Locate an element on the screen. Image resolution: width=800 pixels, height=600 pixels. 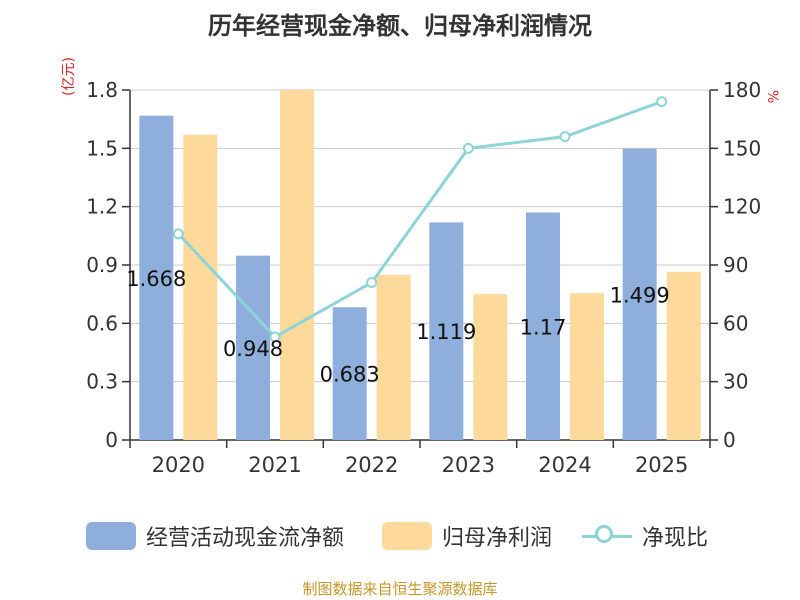
chart-legend: 经营活动现金流净额 归母净利润 净现比 is located at coordinates (400, 536).